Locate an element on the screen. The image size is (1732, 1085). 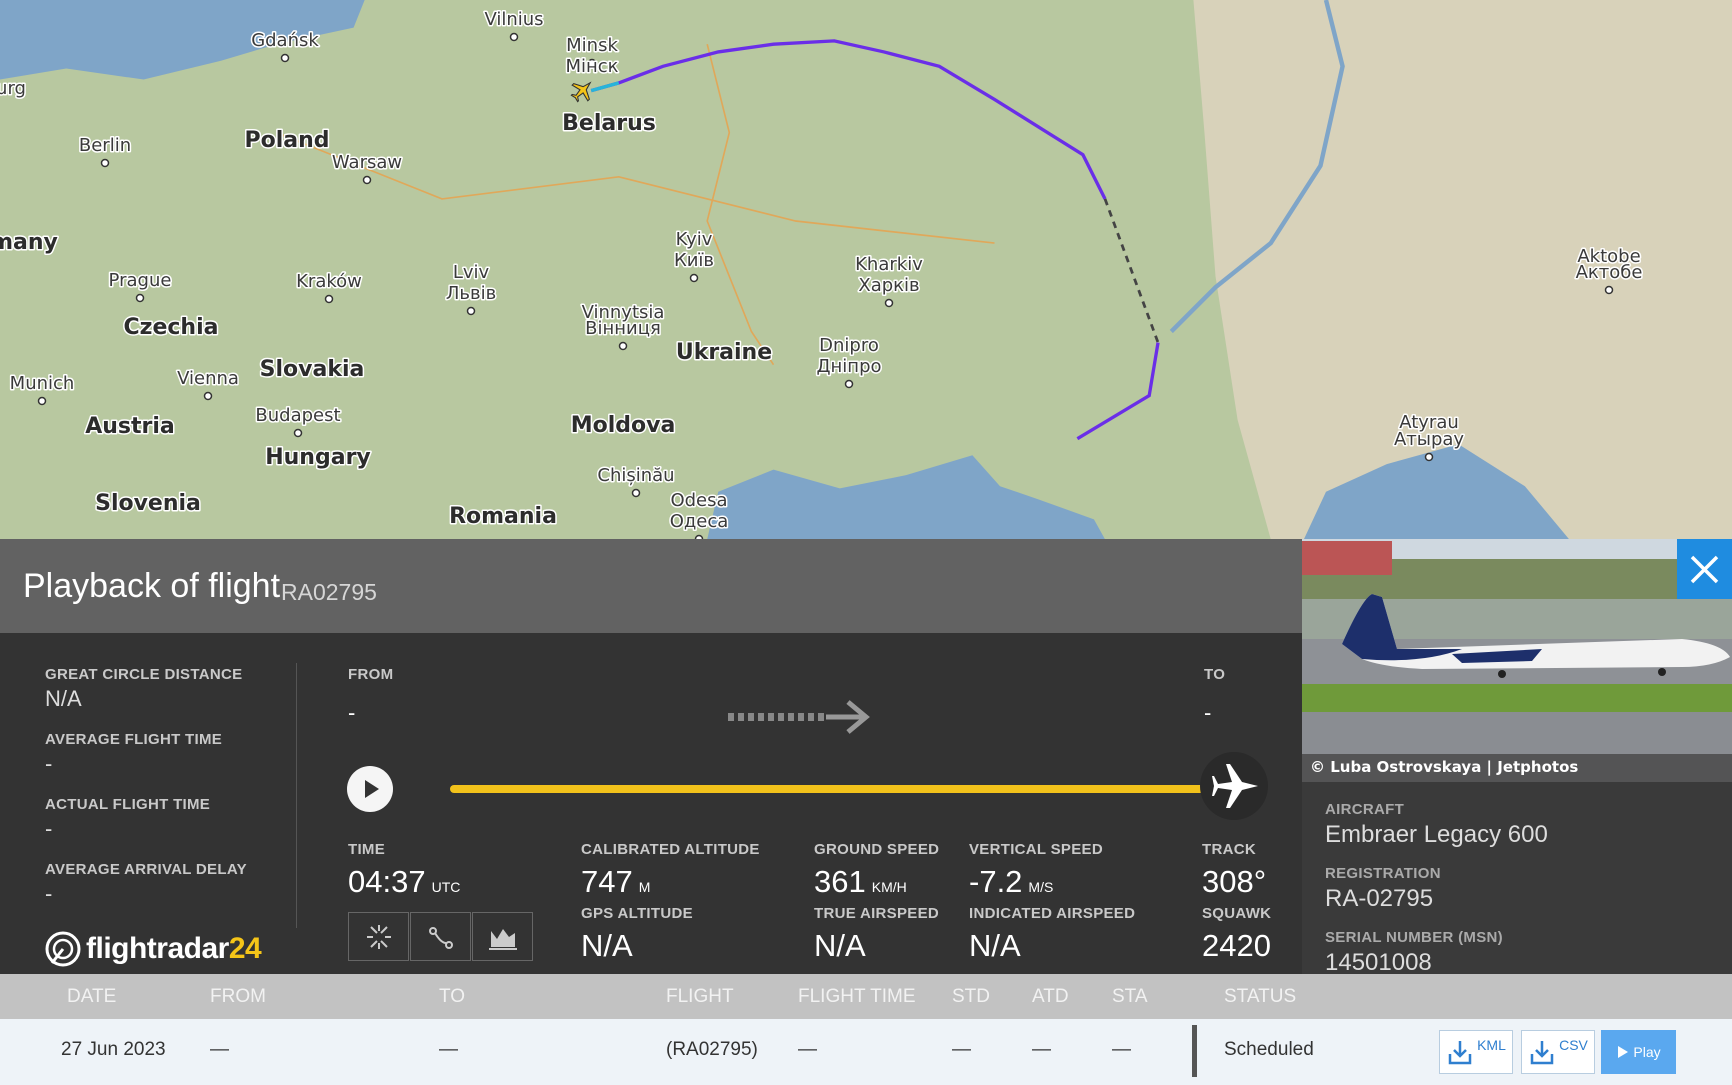
button-label: Play is located at coordinates (1647, 1052).